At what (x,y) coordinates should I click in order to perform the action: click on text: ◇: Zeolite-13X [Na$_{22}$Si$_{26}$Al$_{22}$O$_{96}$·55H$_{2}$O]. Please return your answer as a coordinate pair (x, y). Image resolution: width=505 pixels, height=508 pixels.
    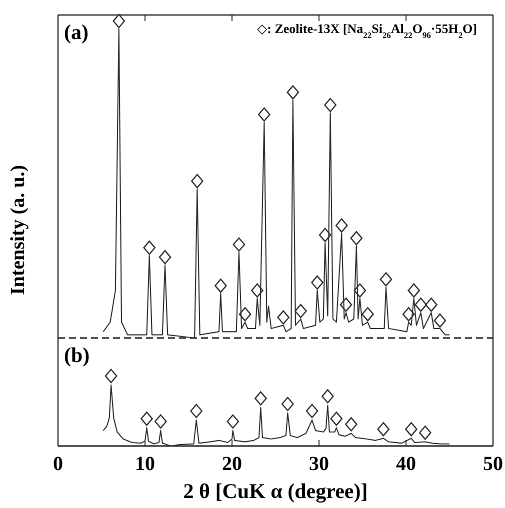
    Looking at the image, I should click on (367, 30).